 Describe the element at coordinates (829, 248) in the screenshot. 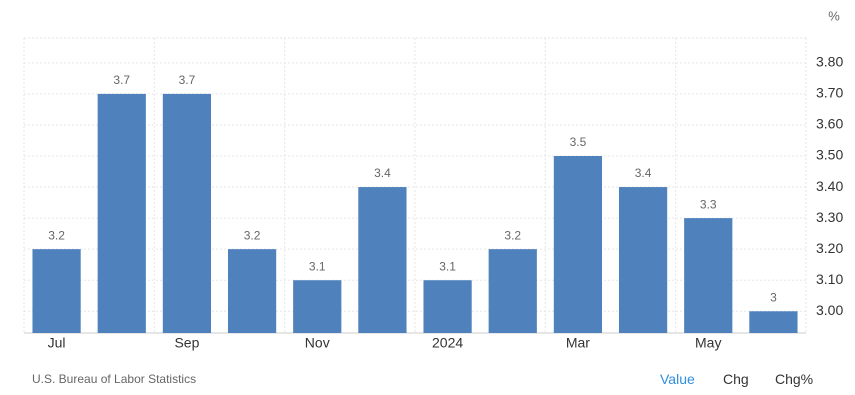

I see `y-tick-label: 3.20` at that location.